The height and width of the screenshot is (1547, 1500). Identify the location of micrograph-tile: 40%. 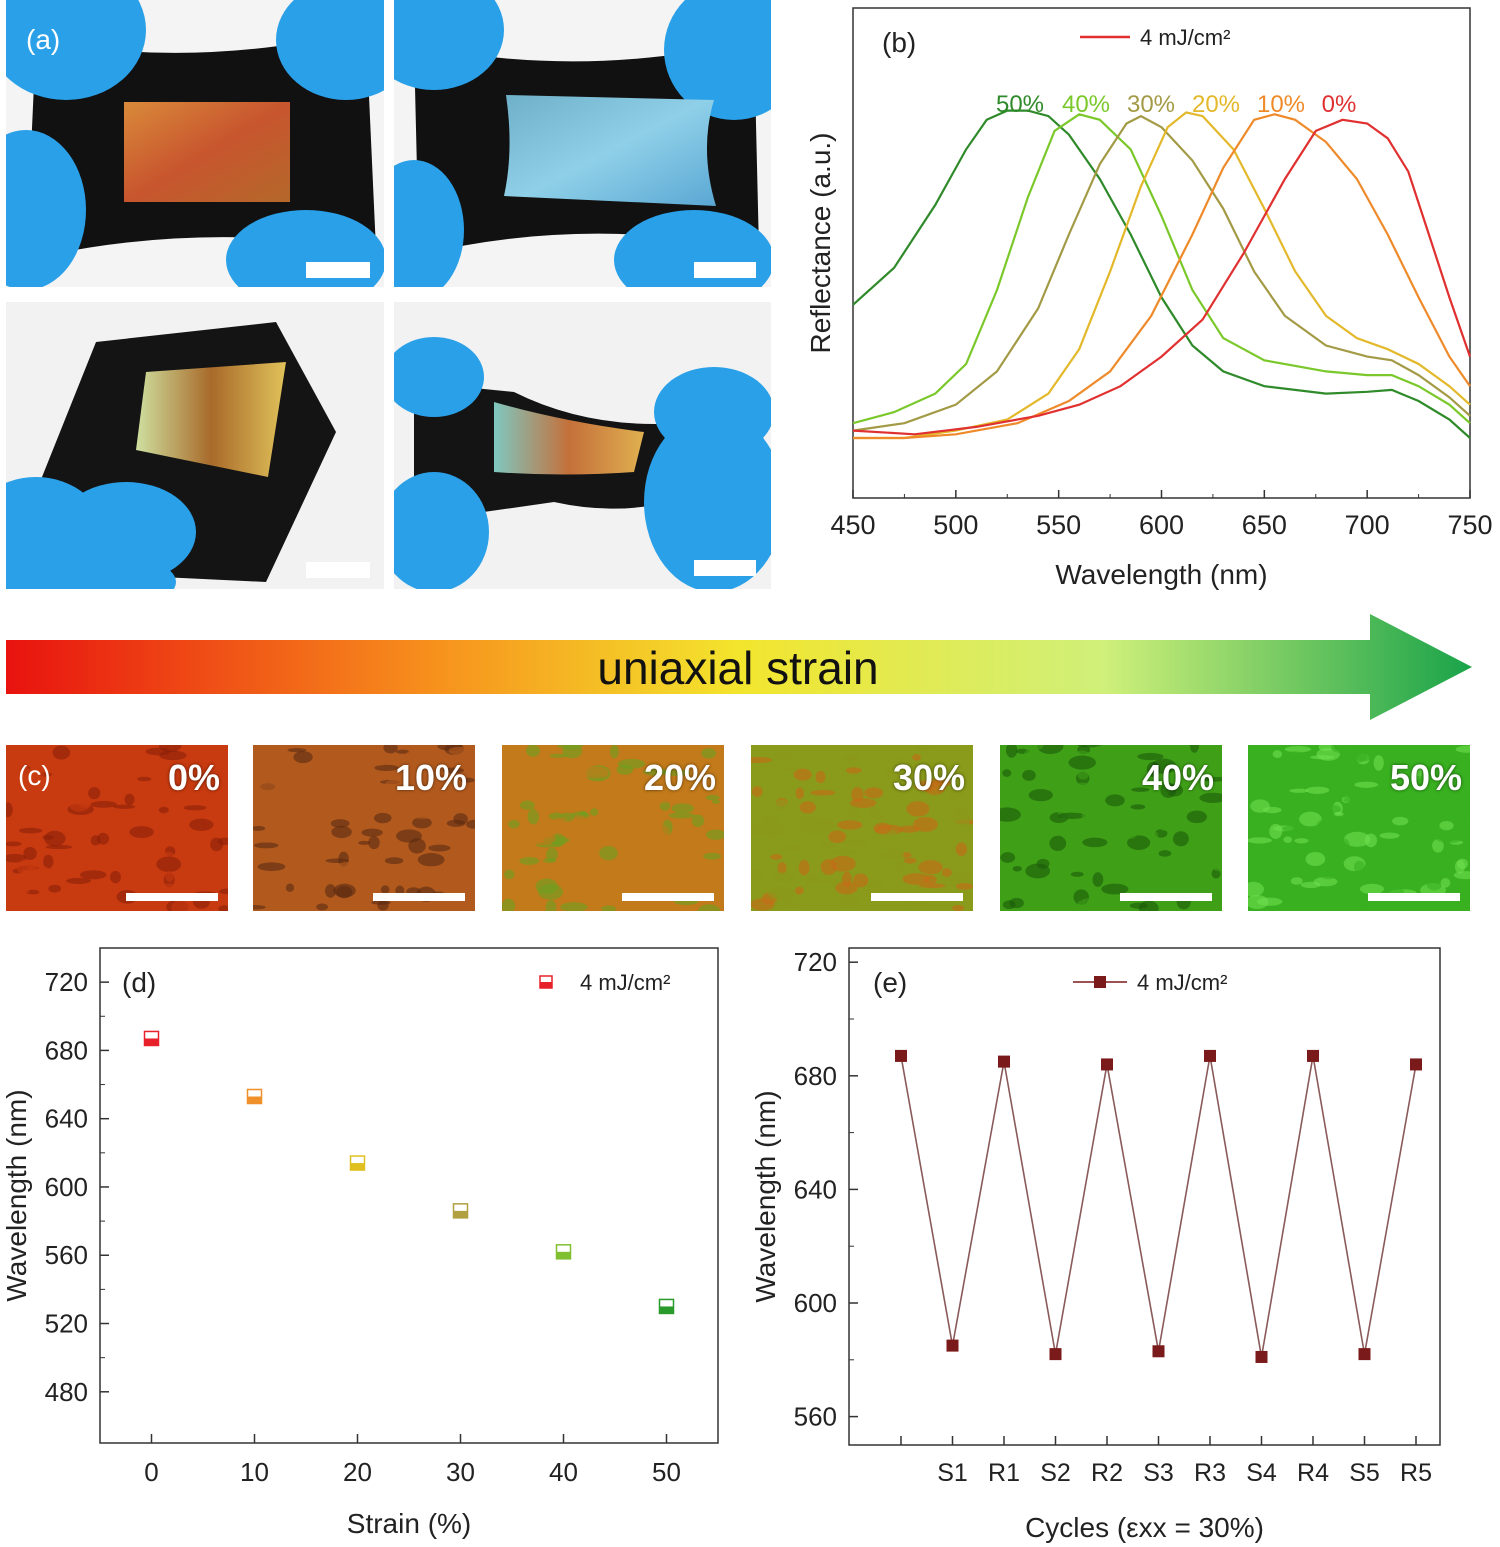
(1111, 828).